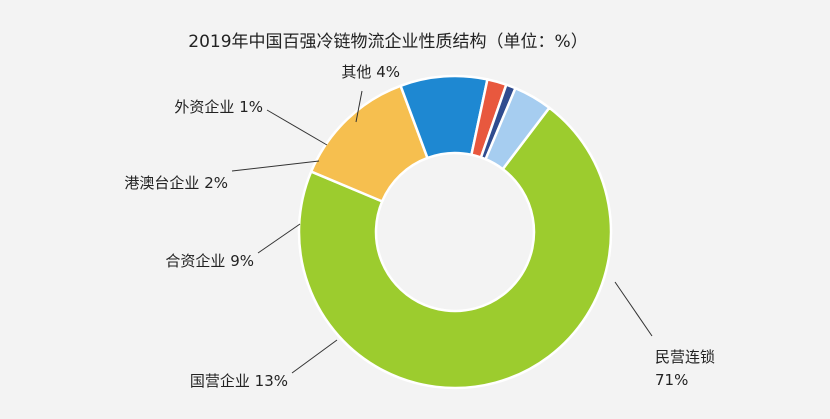 This screenshot has width=830, height=419. I want to click on slice-label-2: 合资企业 9%, so click(209, 261).